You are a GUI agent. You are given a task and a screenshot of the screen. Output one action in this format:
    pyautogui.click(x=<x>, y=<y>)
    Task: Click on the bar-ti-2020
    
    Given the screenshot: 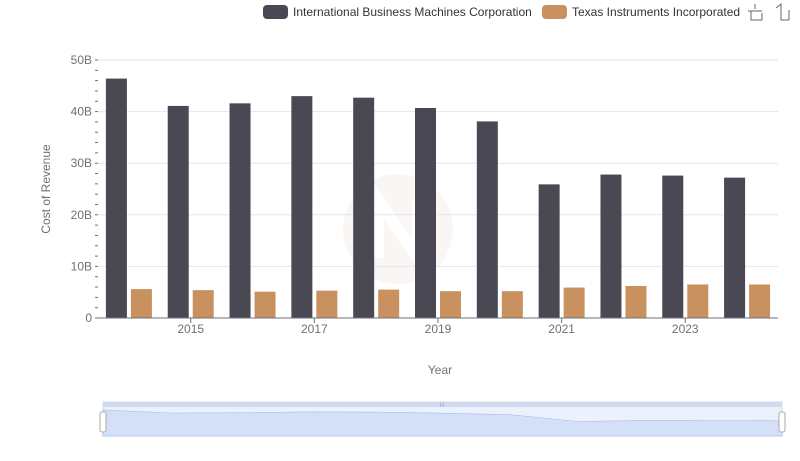 What is the action you would take?
    pyautogui.click(x=512, y=304)
    